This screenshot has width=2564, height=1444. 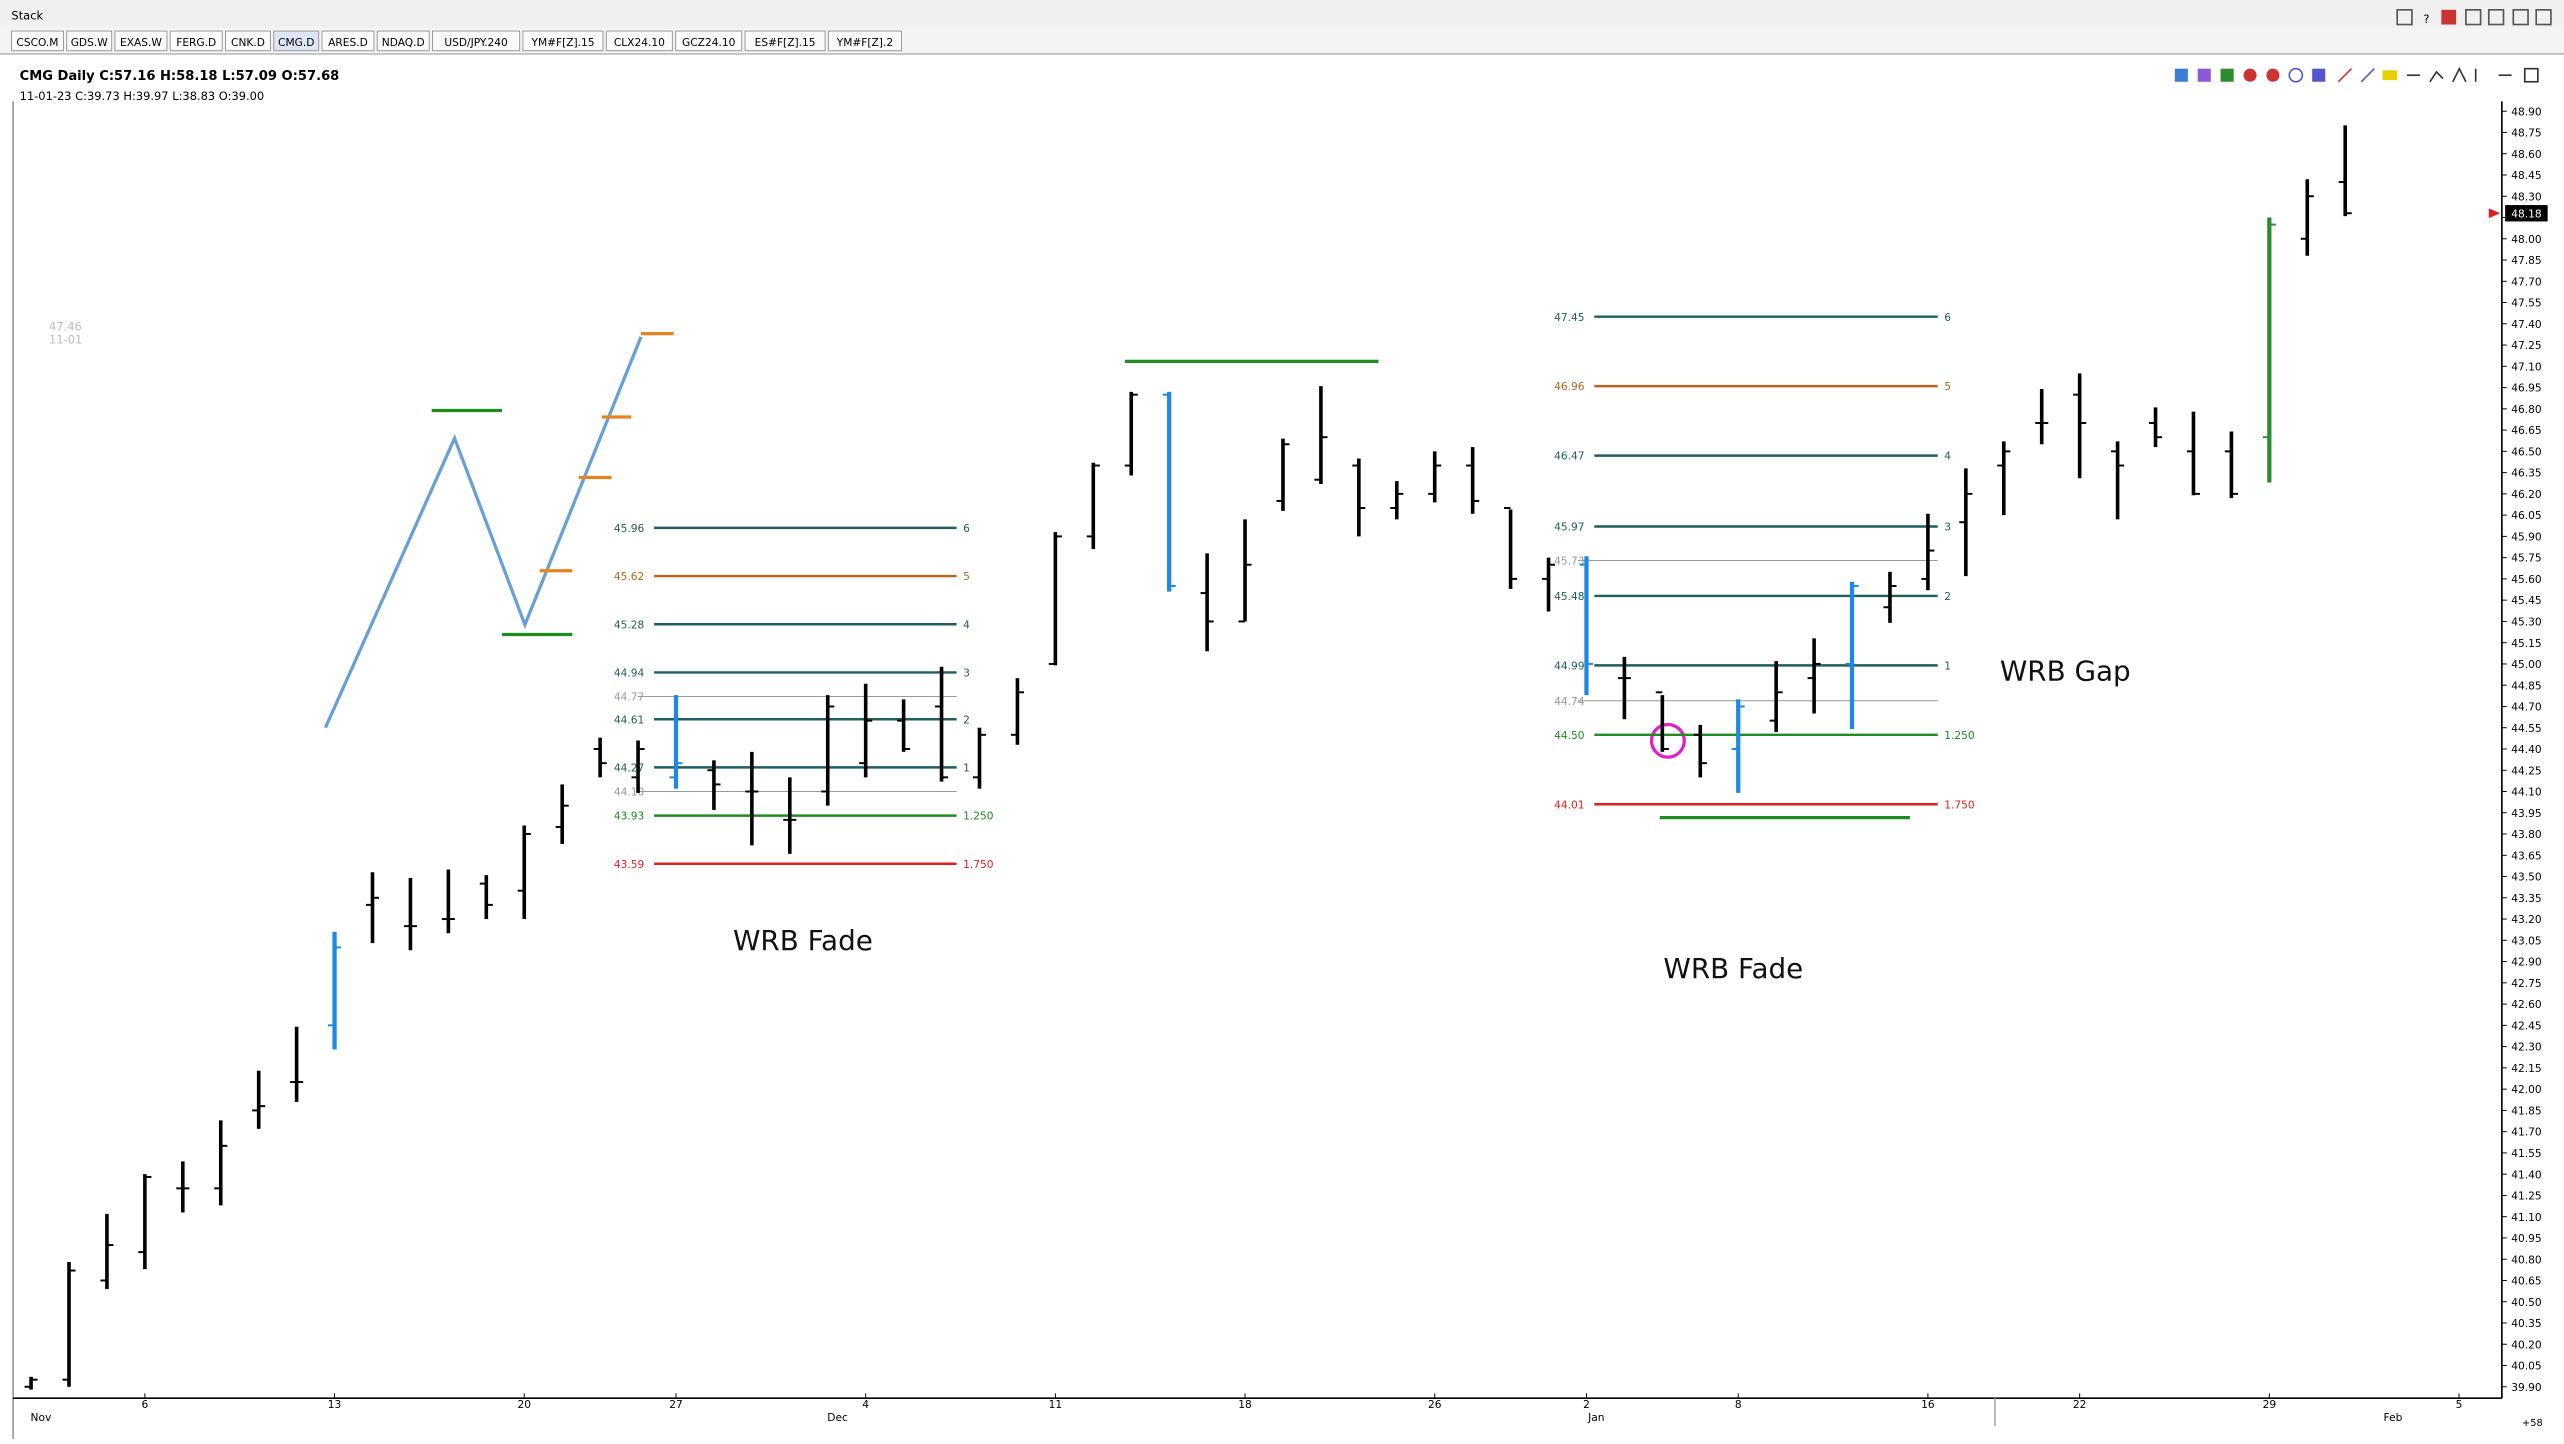 What do you see at coordinates (2526, 281) in the screenshot?
I see `y-tick-label: 47.70` at bounding box center [2526, 281].